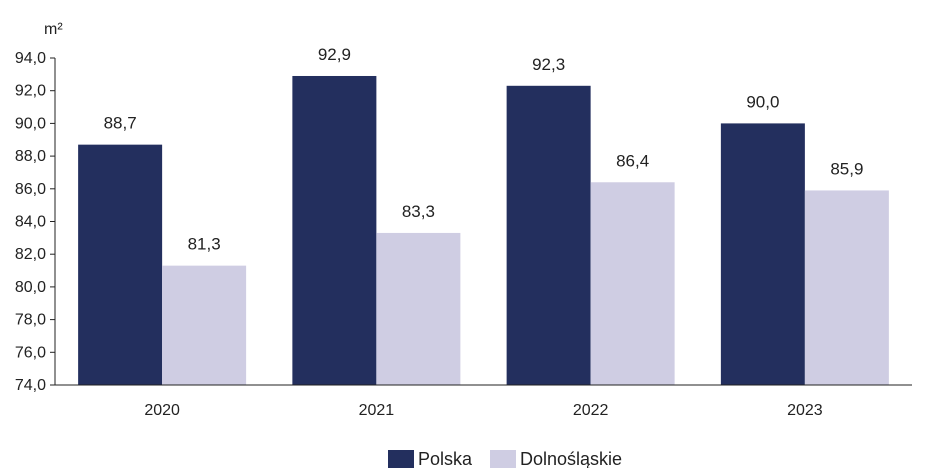 Image resolution: width=931 pixels, height=468 pixels. Describe the element at coordinates (571, 458) in the screenshot. I see `legend-label-dolnoslaskie: Dolnośląskie` at that location.